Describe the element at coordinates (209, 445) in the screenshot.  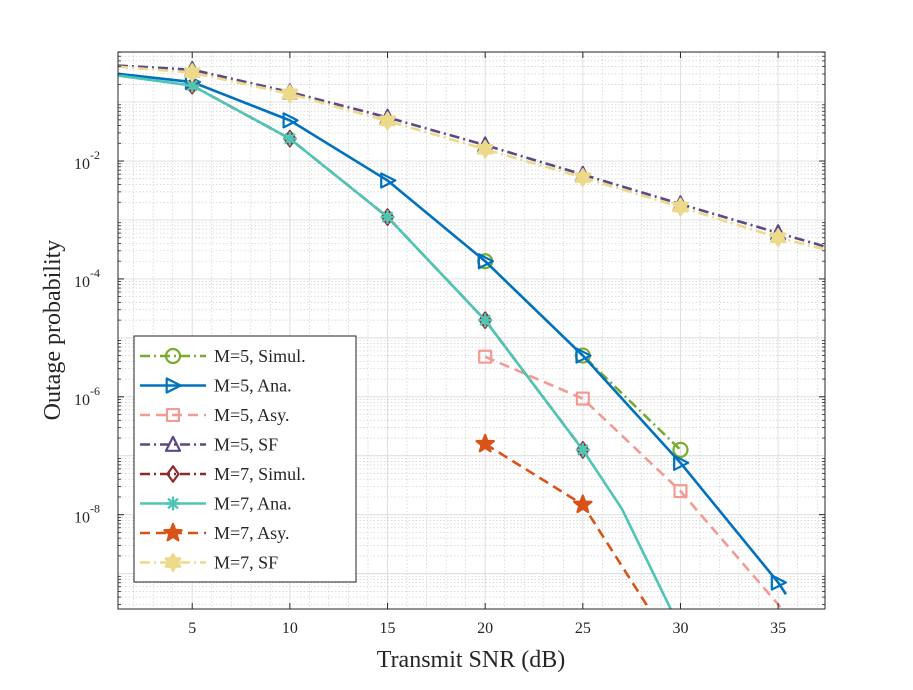
I see `legend-item: M=5, SF` at that location.